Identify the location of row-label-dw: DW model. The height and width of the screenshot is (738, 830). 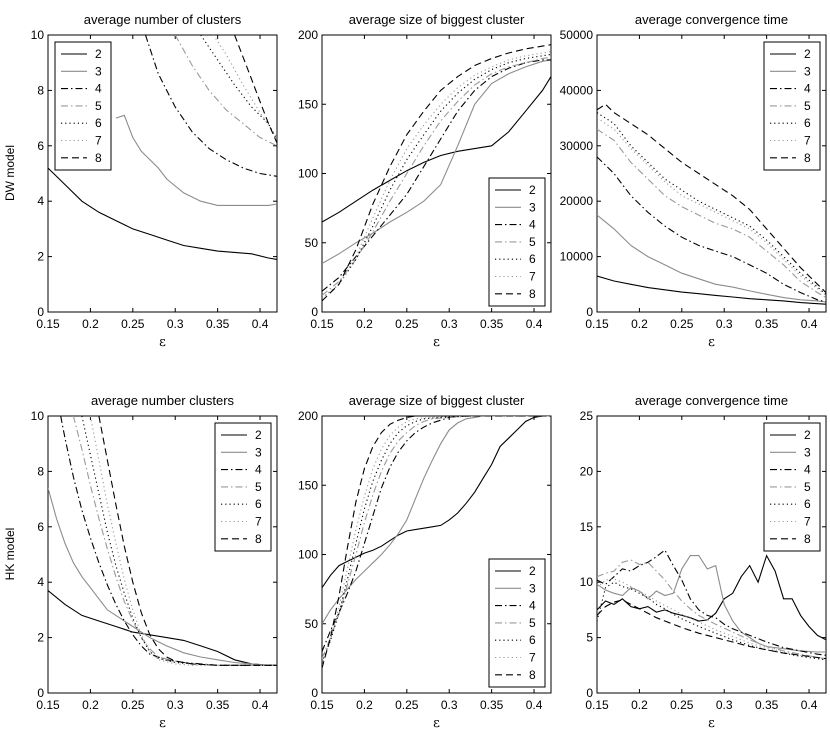
(10, 173).